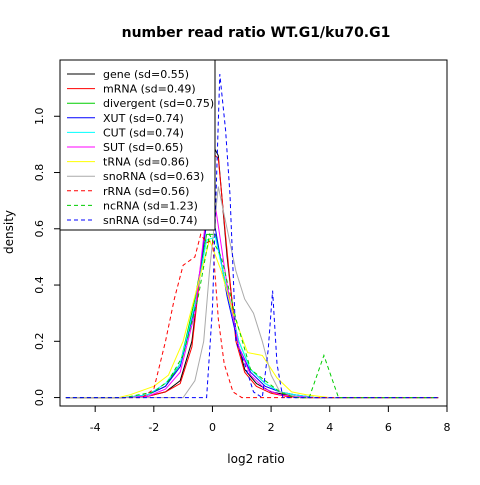 The width and height of the screenshot is (480, 485). I want to click on x-tick-label: 0, so click(212, 427).